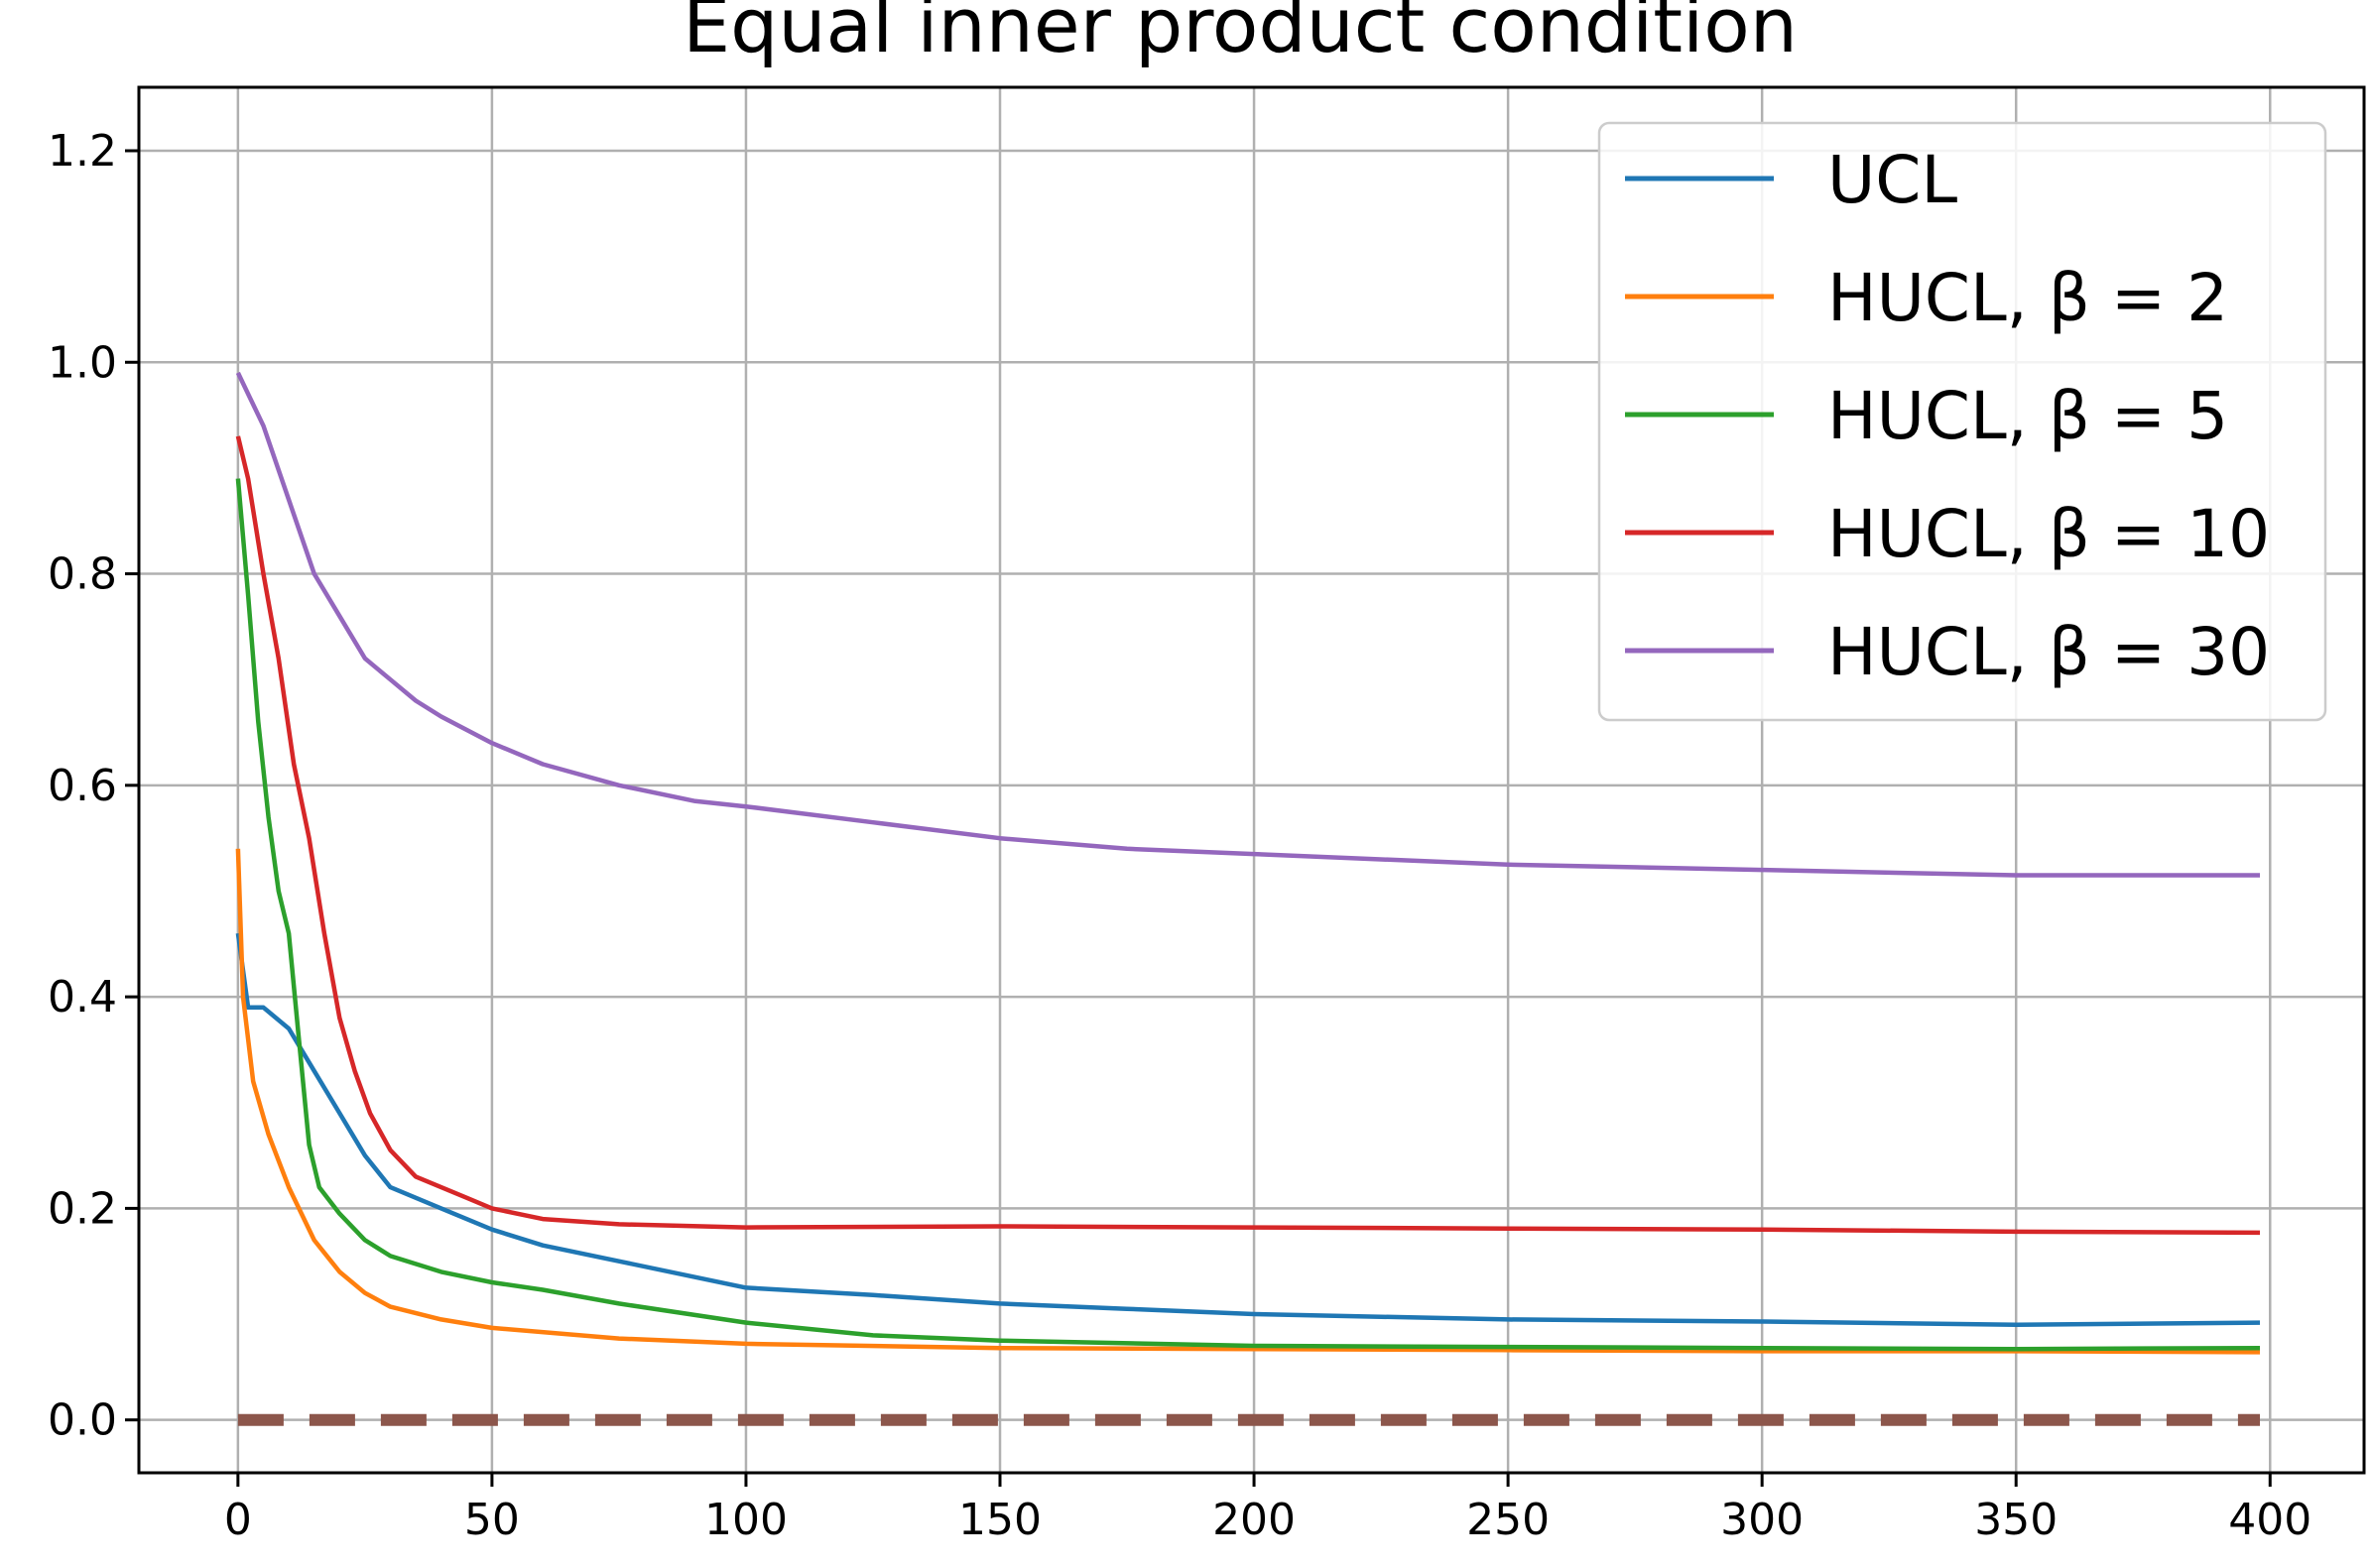 The height and width of the screenshot is (1568, 2373). I want to click on y-tick-label: 0.8, so click(82, 574).